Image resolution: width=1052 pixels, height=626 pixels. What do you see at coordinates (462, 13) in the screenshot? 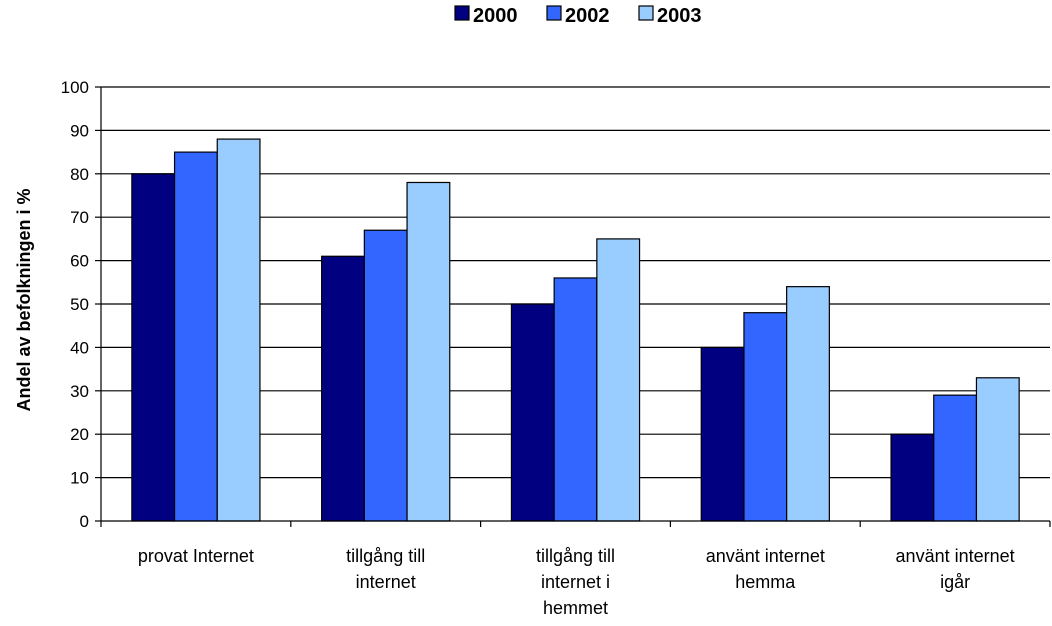
I see `legend-swatch-2000` at bounding box center [462, 13].